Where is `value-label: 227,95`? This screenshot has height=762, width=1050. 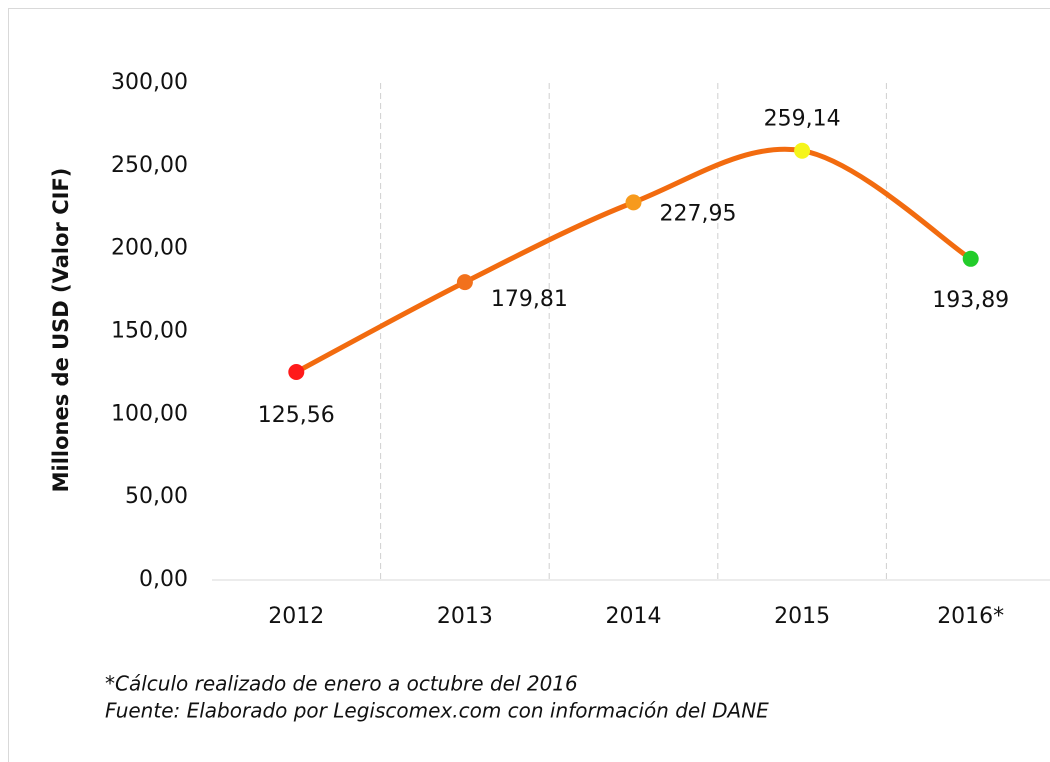
value-label: 227,95 is located at coordinates (698, 213).